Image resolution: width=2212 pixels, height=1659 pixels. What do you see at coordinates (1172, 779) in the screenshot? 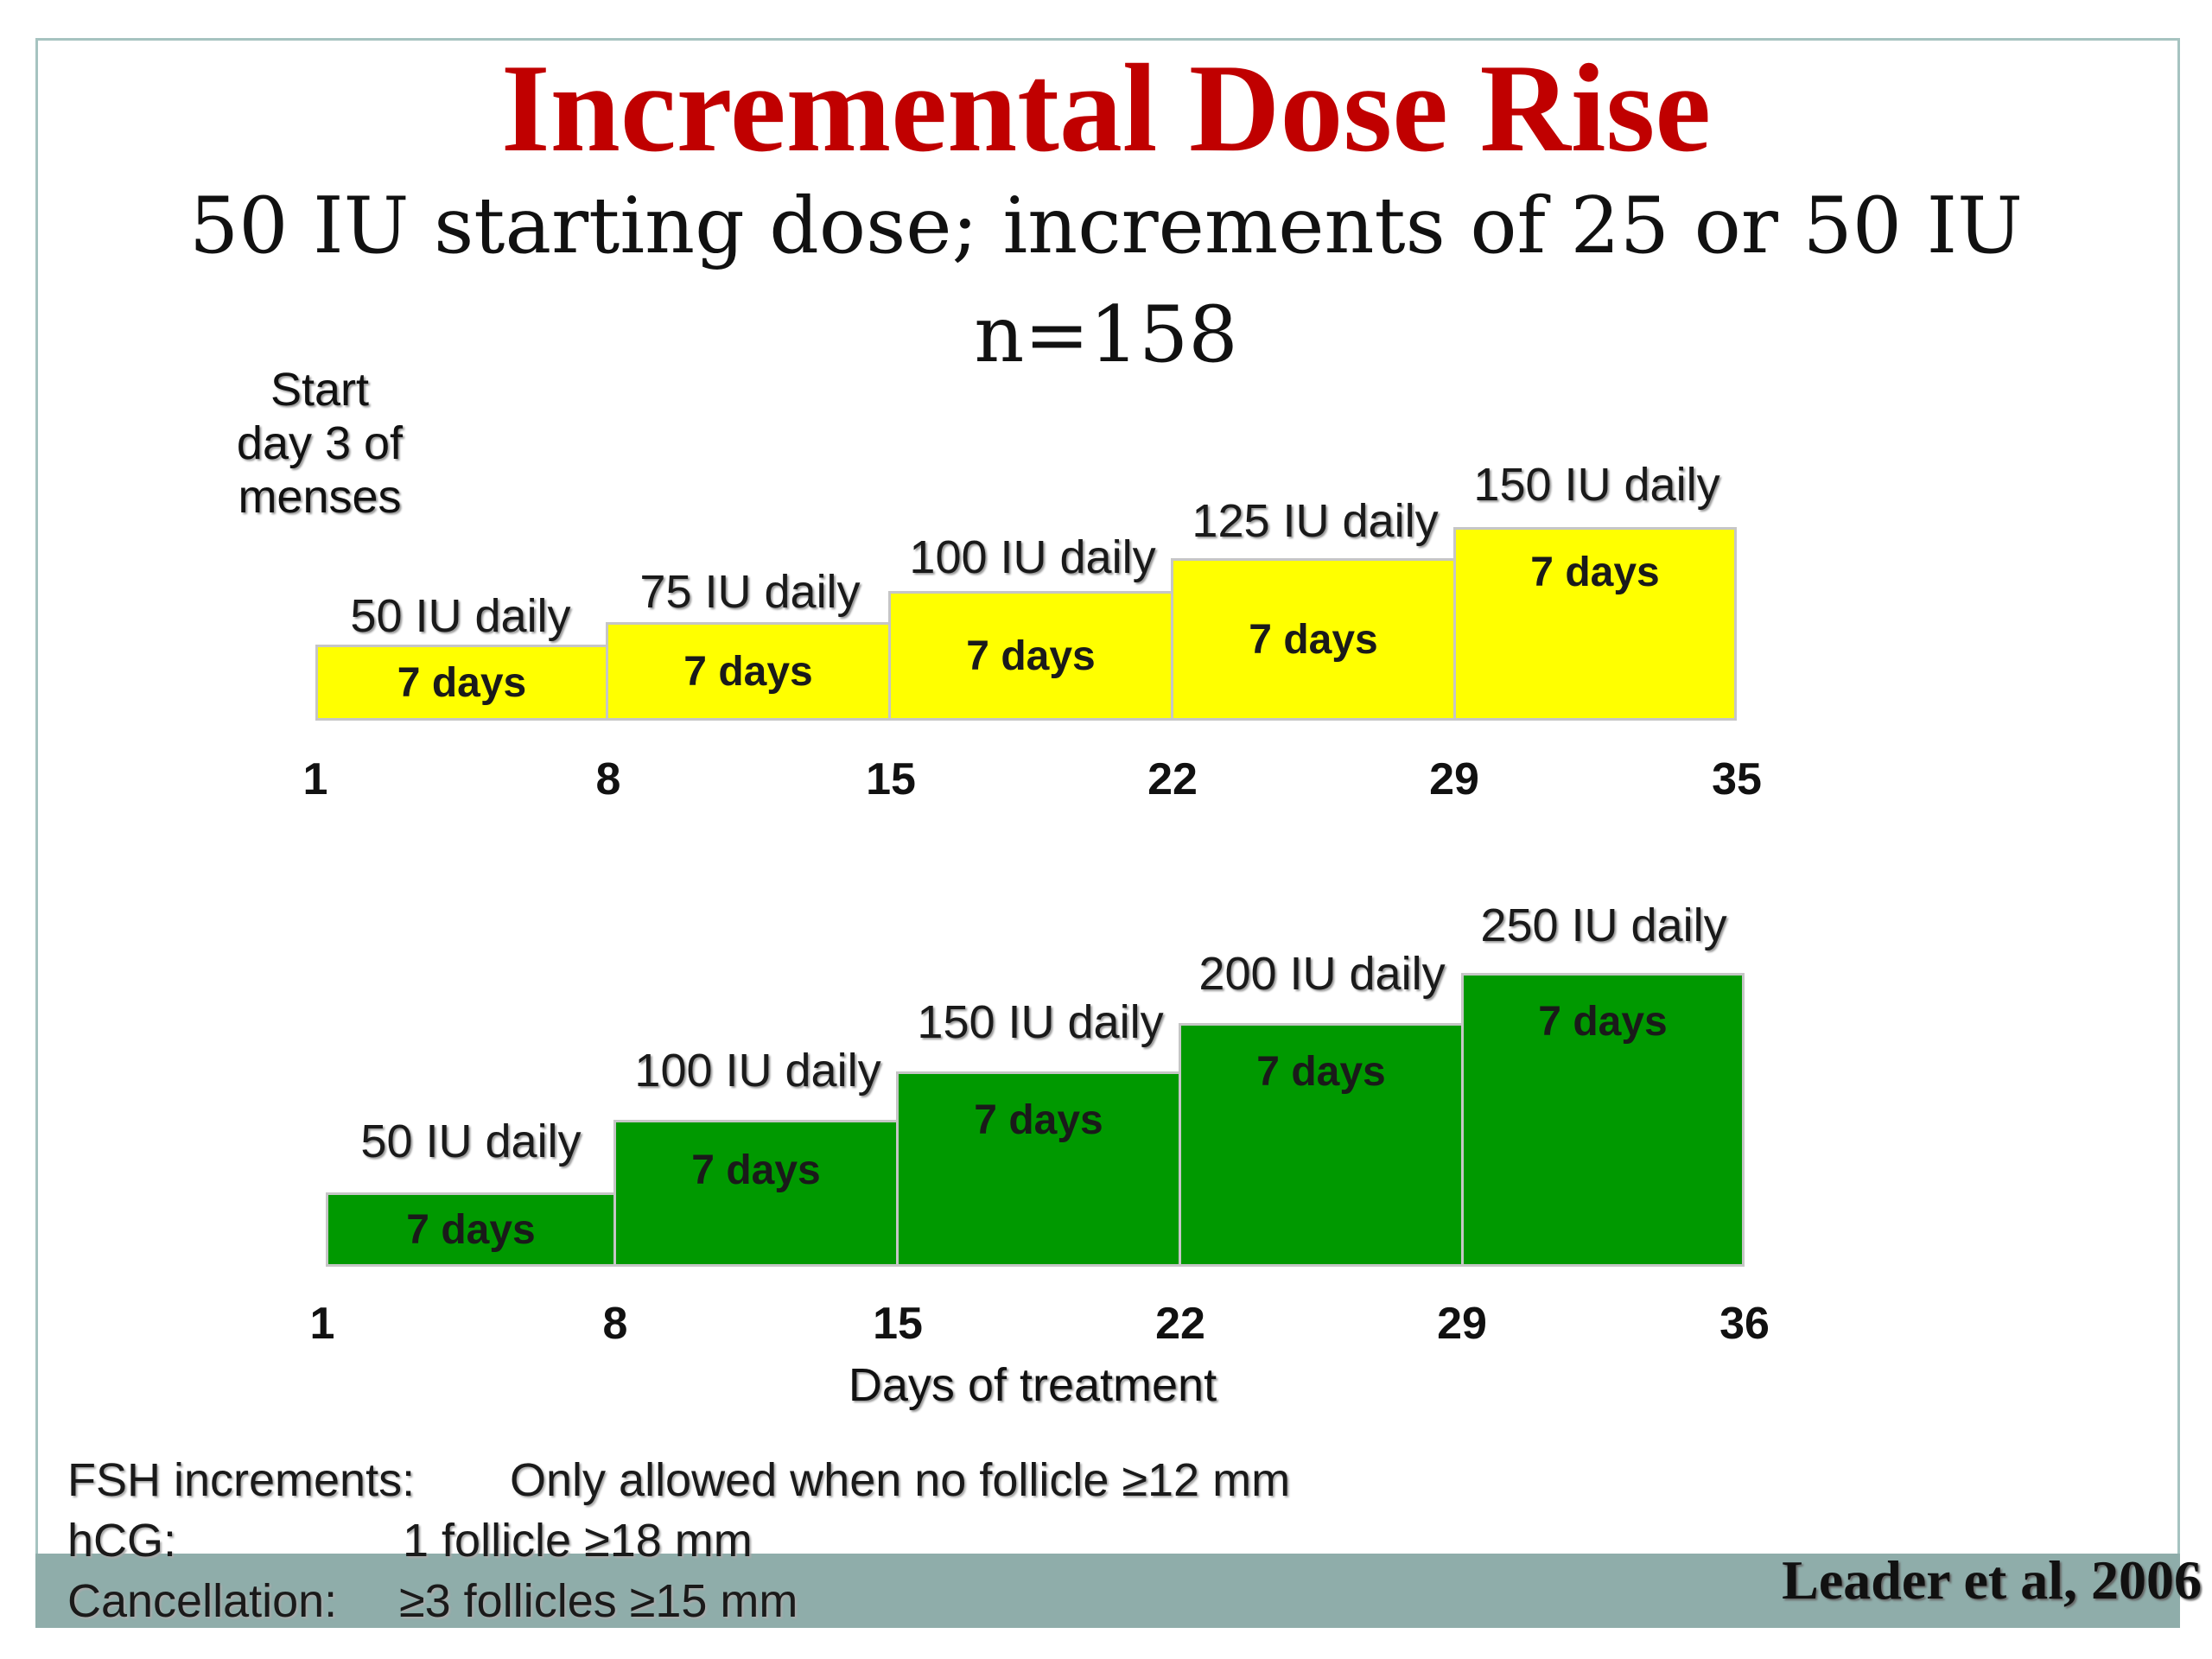
I see `protocol-a-day-tick: 22` at bounding box center [1172, 779].